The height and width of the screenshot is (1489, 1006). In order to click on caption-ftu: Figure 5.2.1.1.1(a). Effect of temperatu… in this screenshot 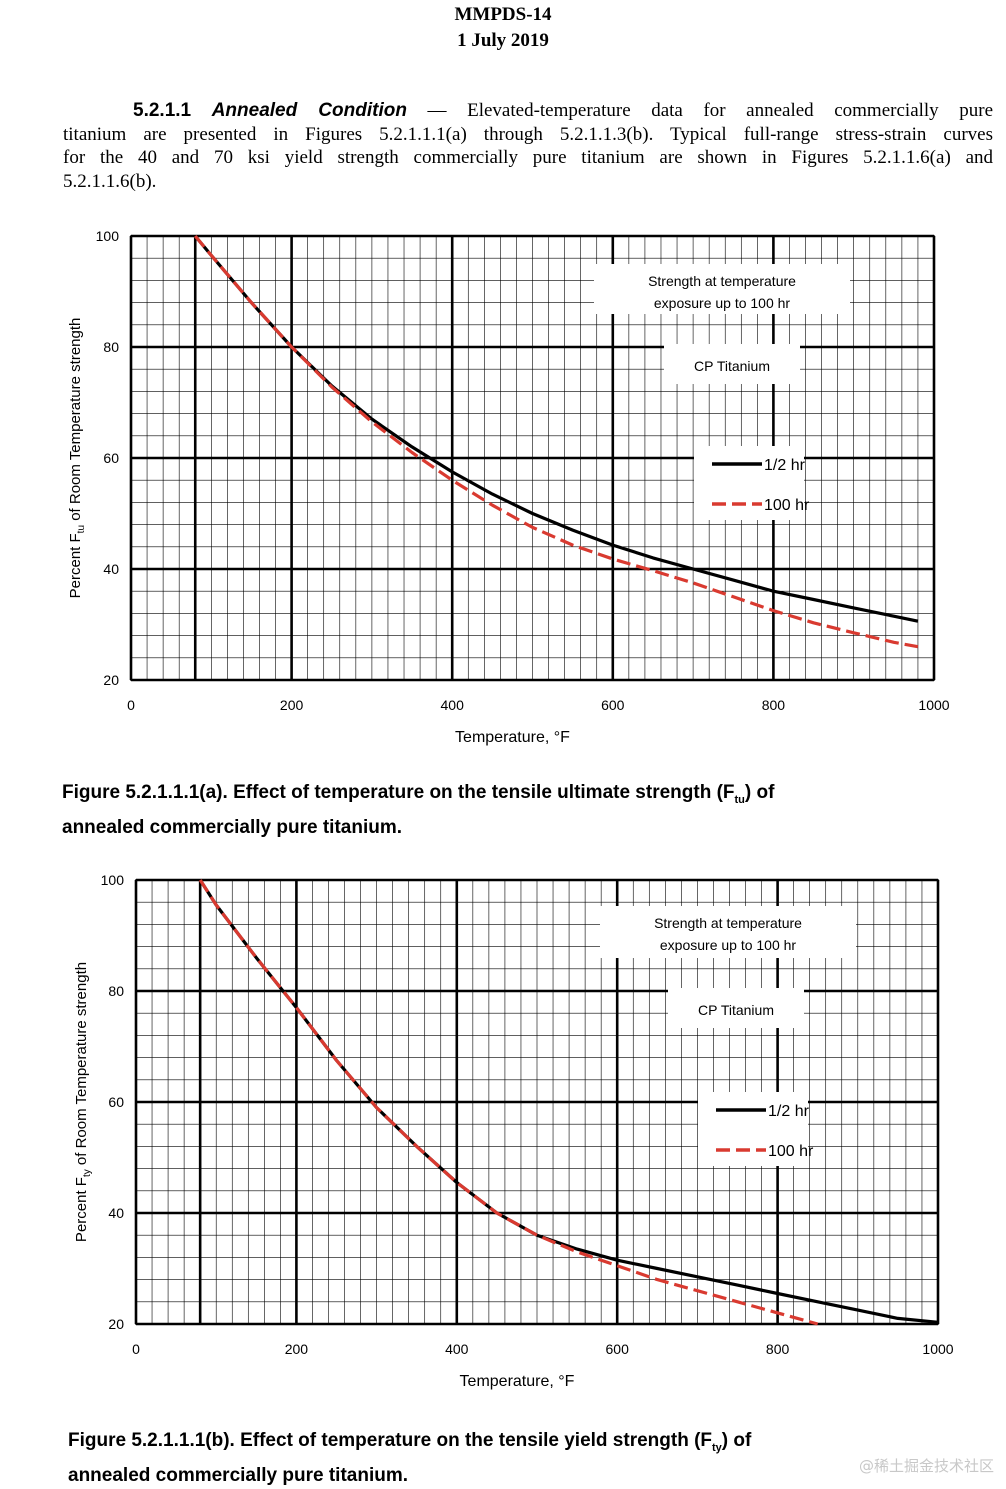, I will do `click(418, 810)`.